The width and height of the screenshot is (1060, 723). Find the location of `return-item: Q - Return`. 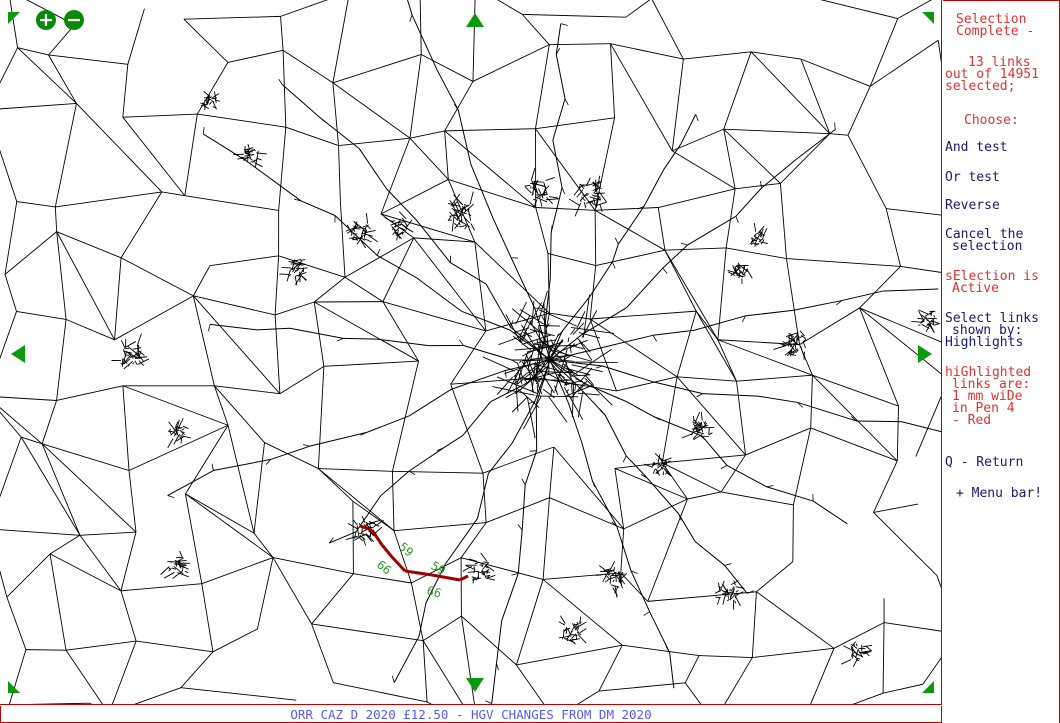

return-item: Q - Return is located at coordinates (1002, 462).